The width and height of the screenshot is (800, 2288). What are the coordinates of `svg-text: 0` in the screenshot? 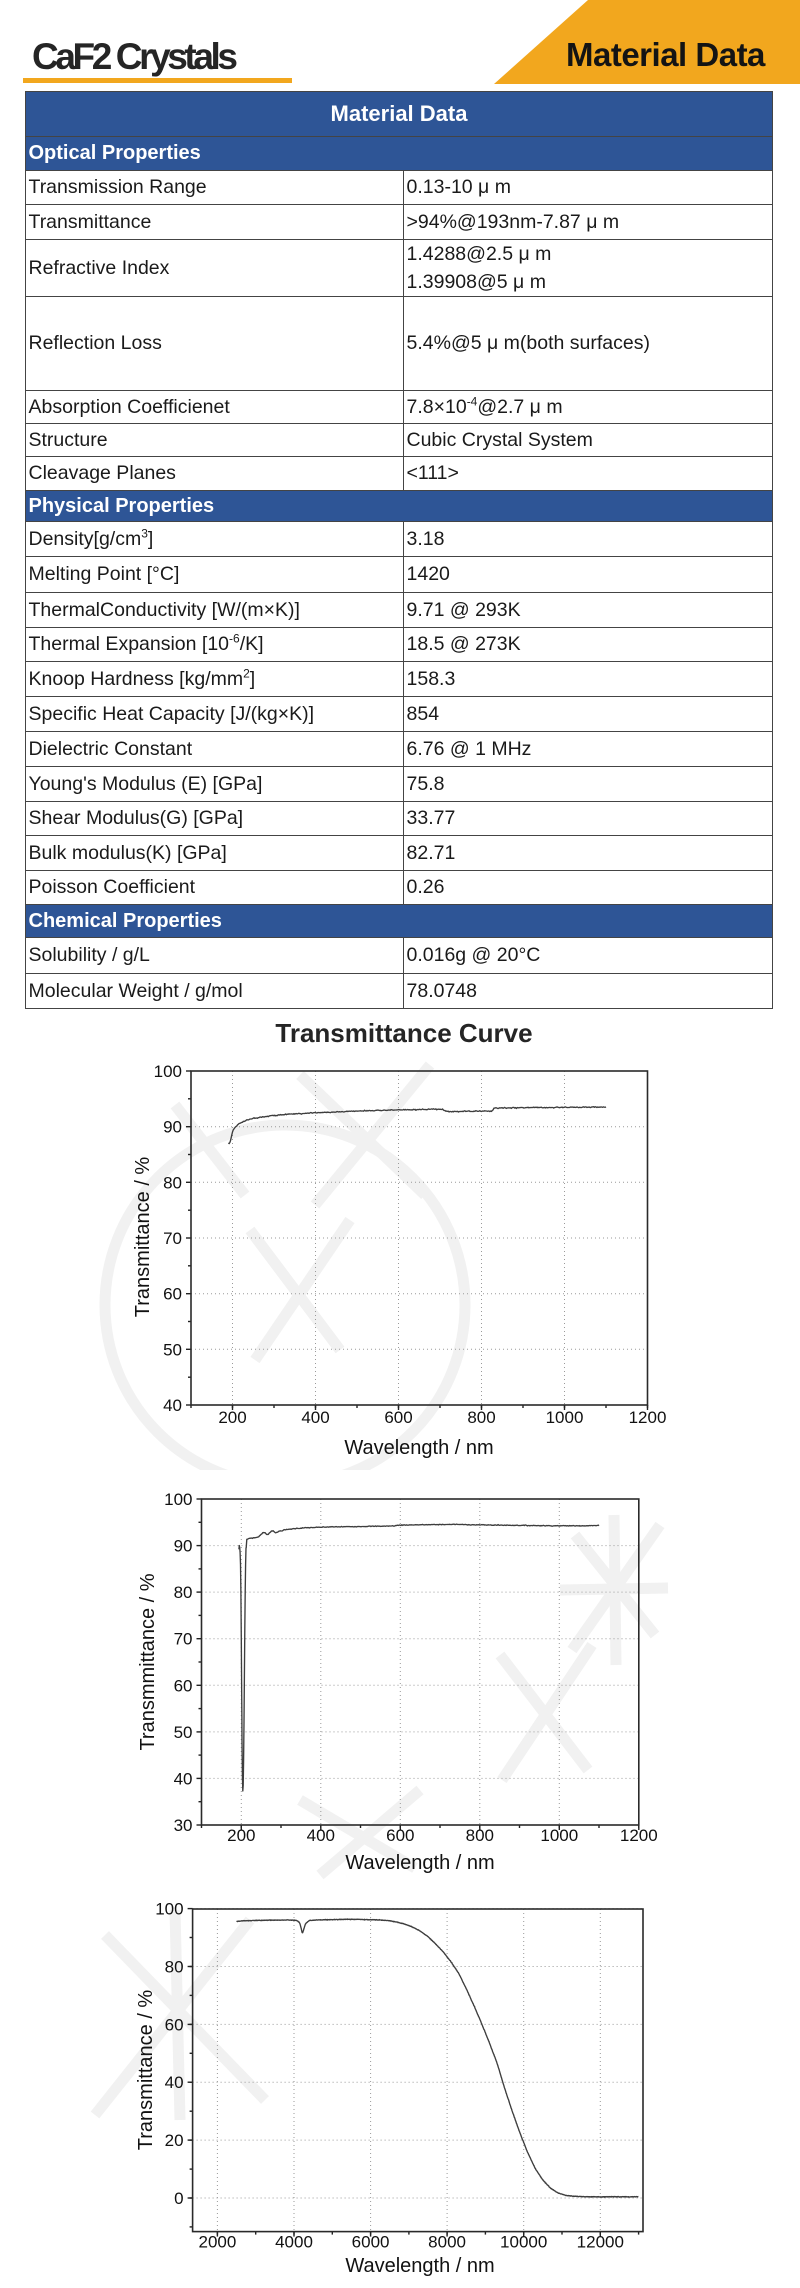 It's located at (178, 2198).